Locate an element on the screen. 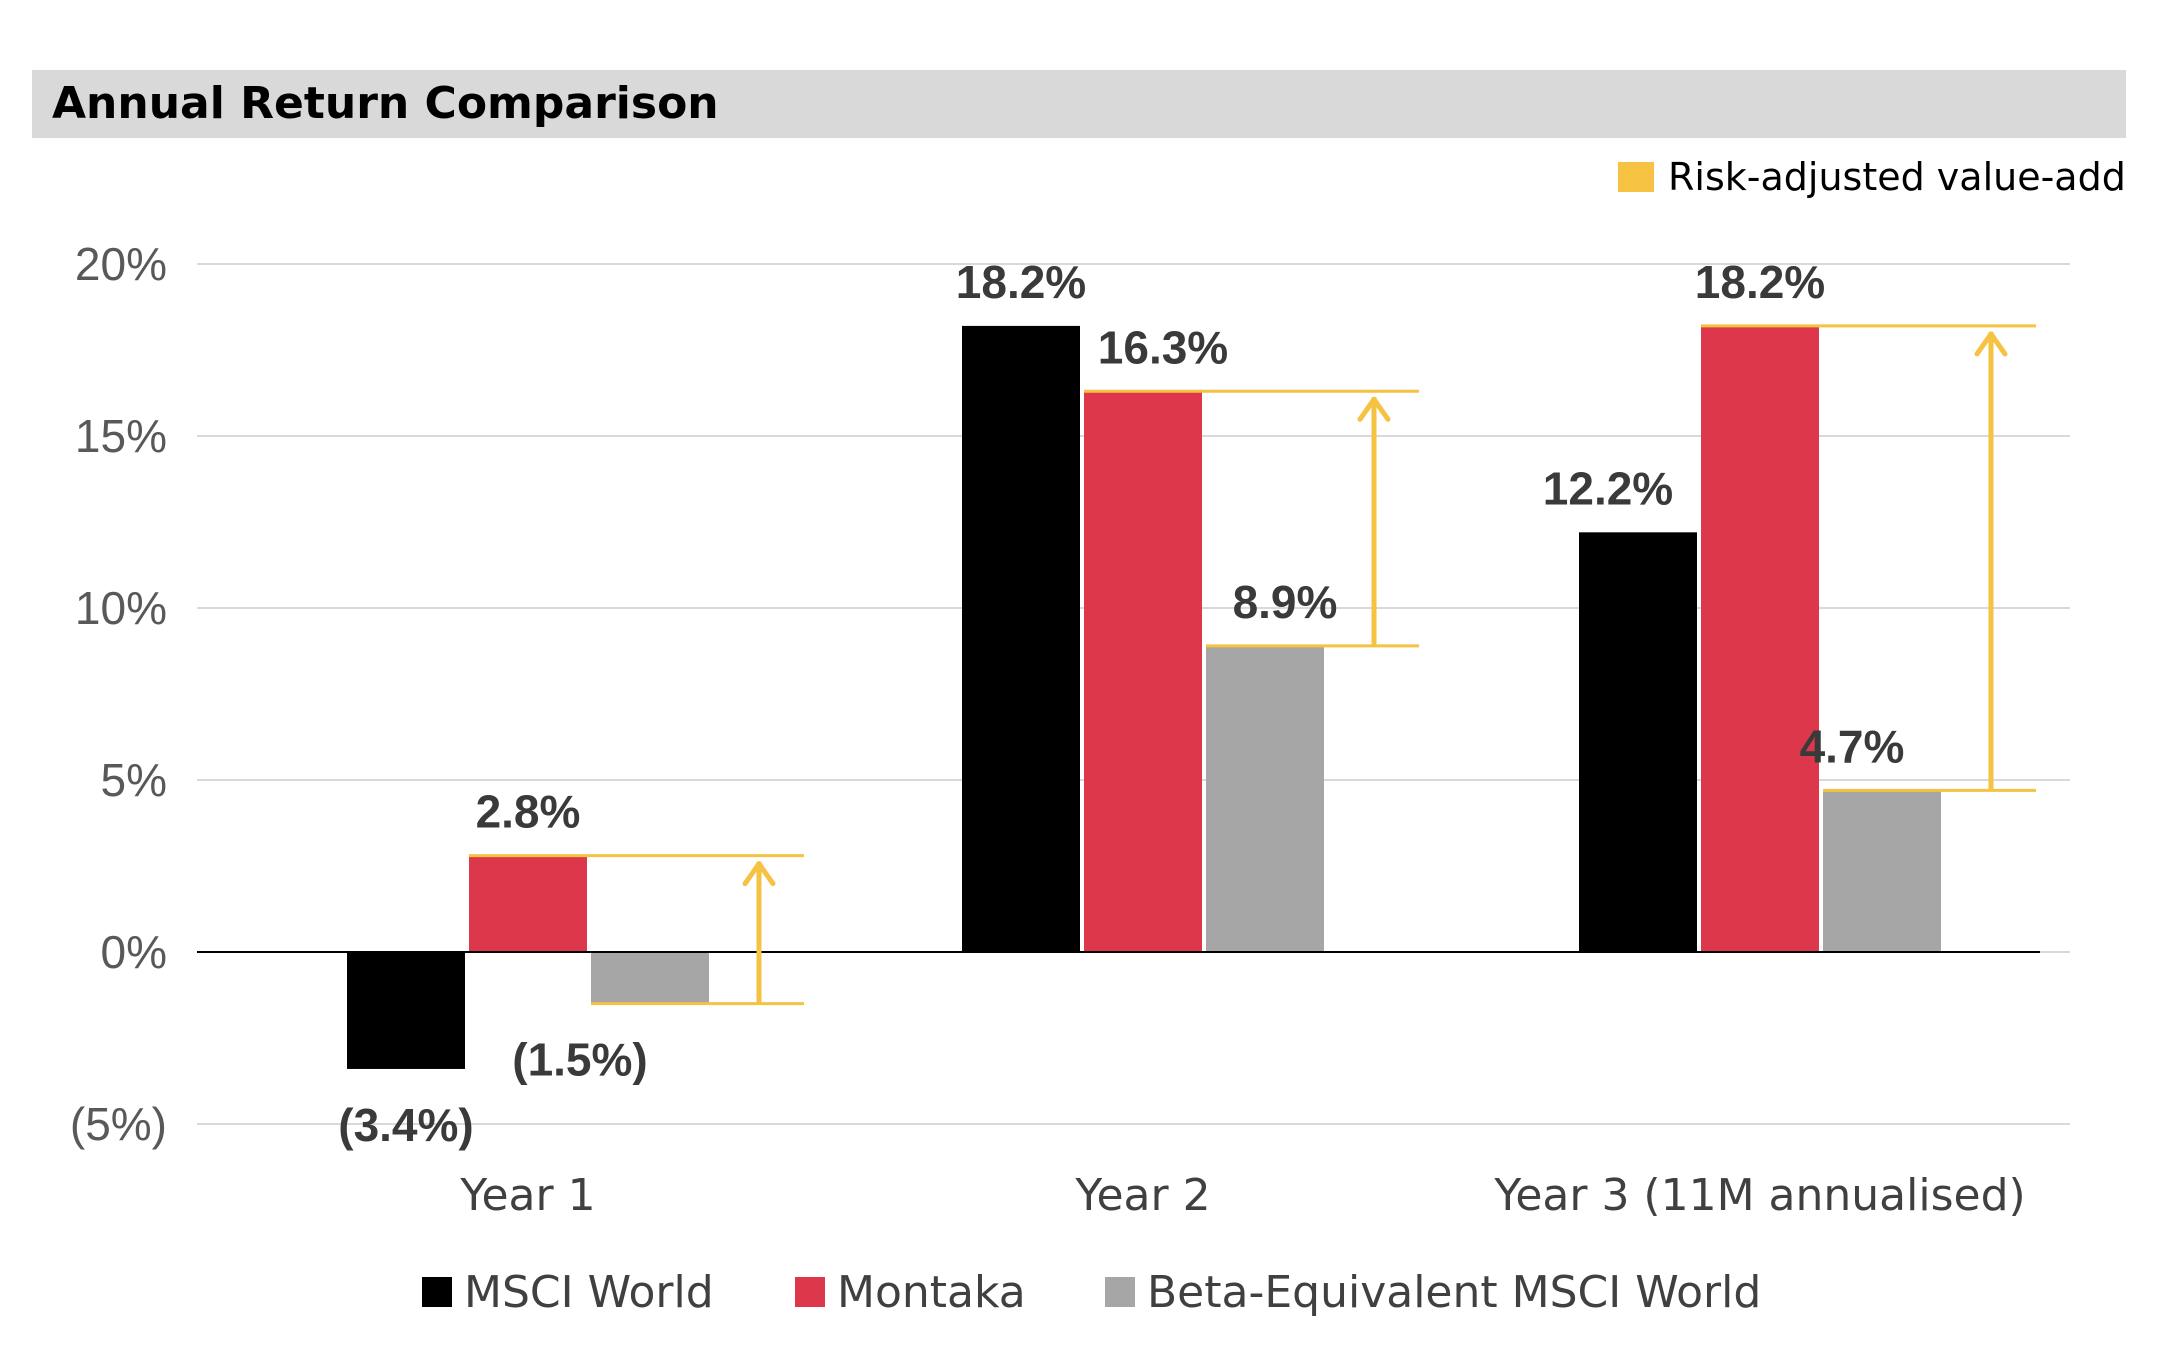  data-label: 12.2% is located at coordinates (1608, 488).